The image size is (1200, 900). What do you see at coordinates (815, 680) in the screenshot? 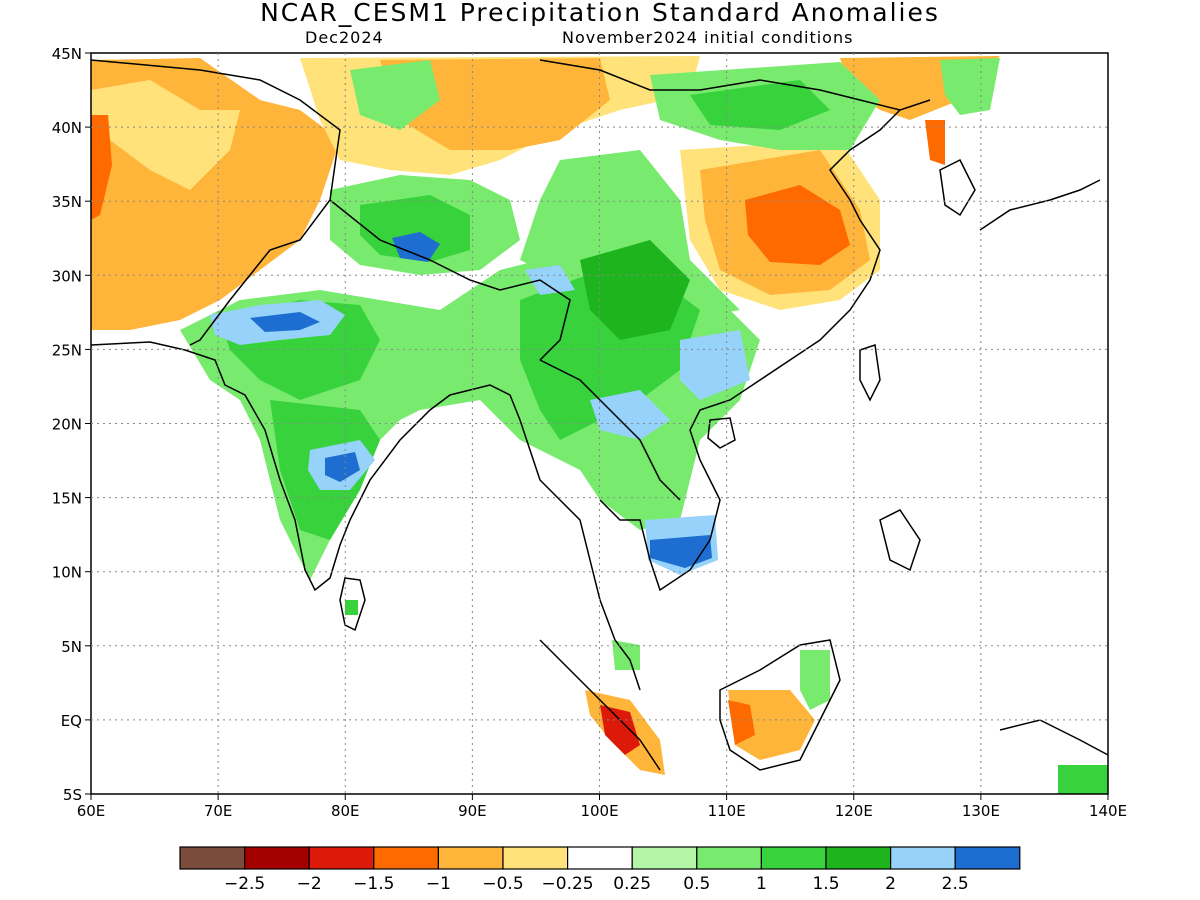
I see `borneo-wet` at bounding box center [815, 680].